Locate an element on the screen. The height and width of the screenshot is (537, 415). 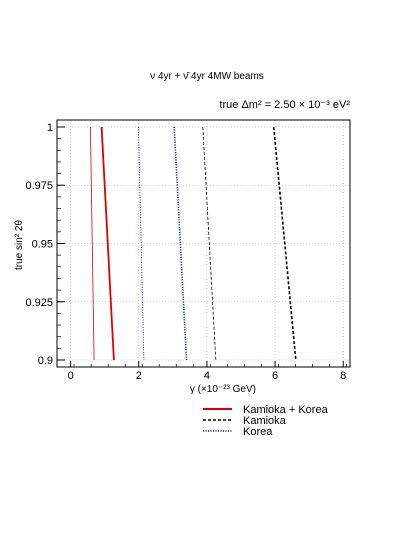
x-axis-label: γ (×10⁻²³ GeV) is located at coordinates (223, 389).